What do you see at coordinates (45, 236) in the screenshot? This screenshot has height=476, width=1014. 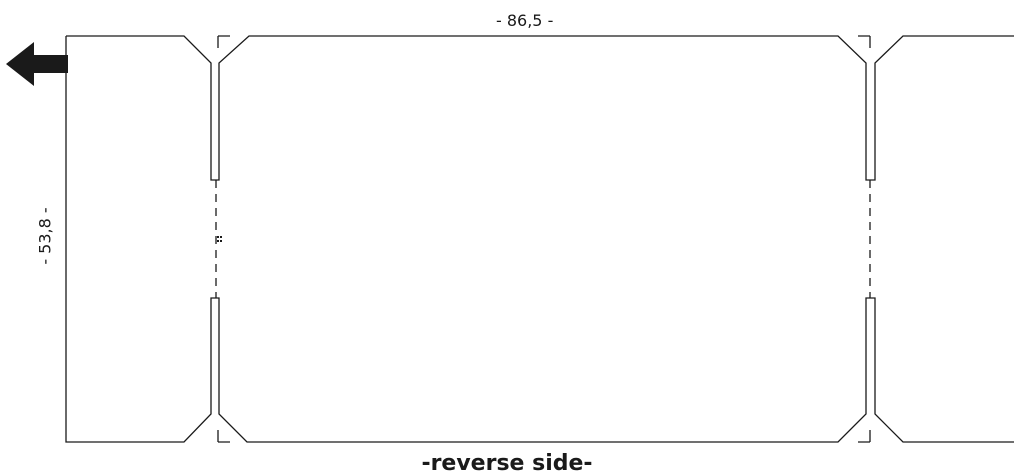 I see `height-dimension-label: - 53,8 -` at bounding box center [45, 236].